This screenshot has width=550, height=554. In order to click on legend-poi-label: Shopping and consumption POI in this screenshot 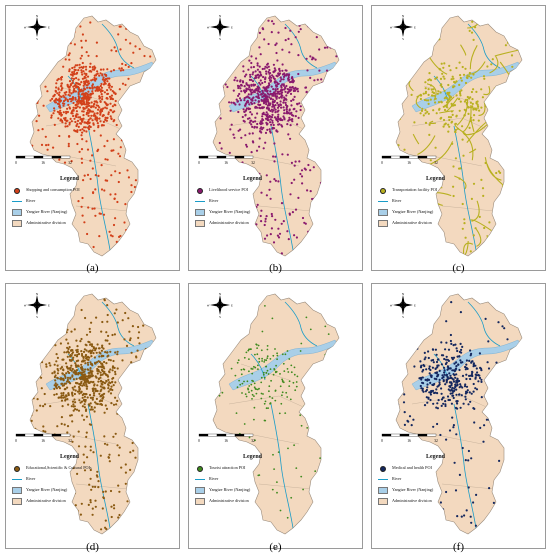, I will do `click(53, 190)`.